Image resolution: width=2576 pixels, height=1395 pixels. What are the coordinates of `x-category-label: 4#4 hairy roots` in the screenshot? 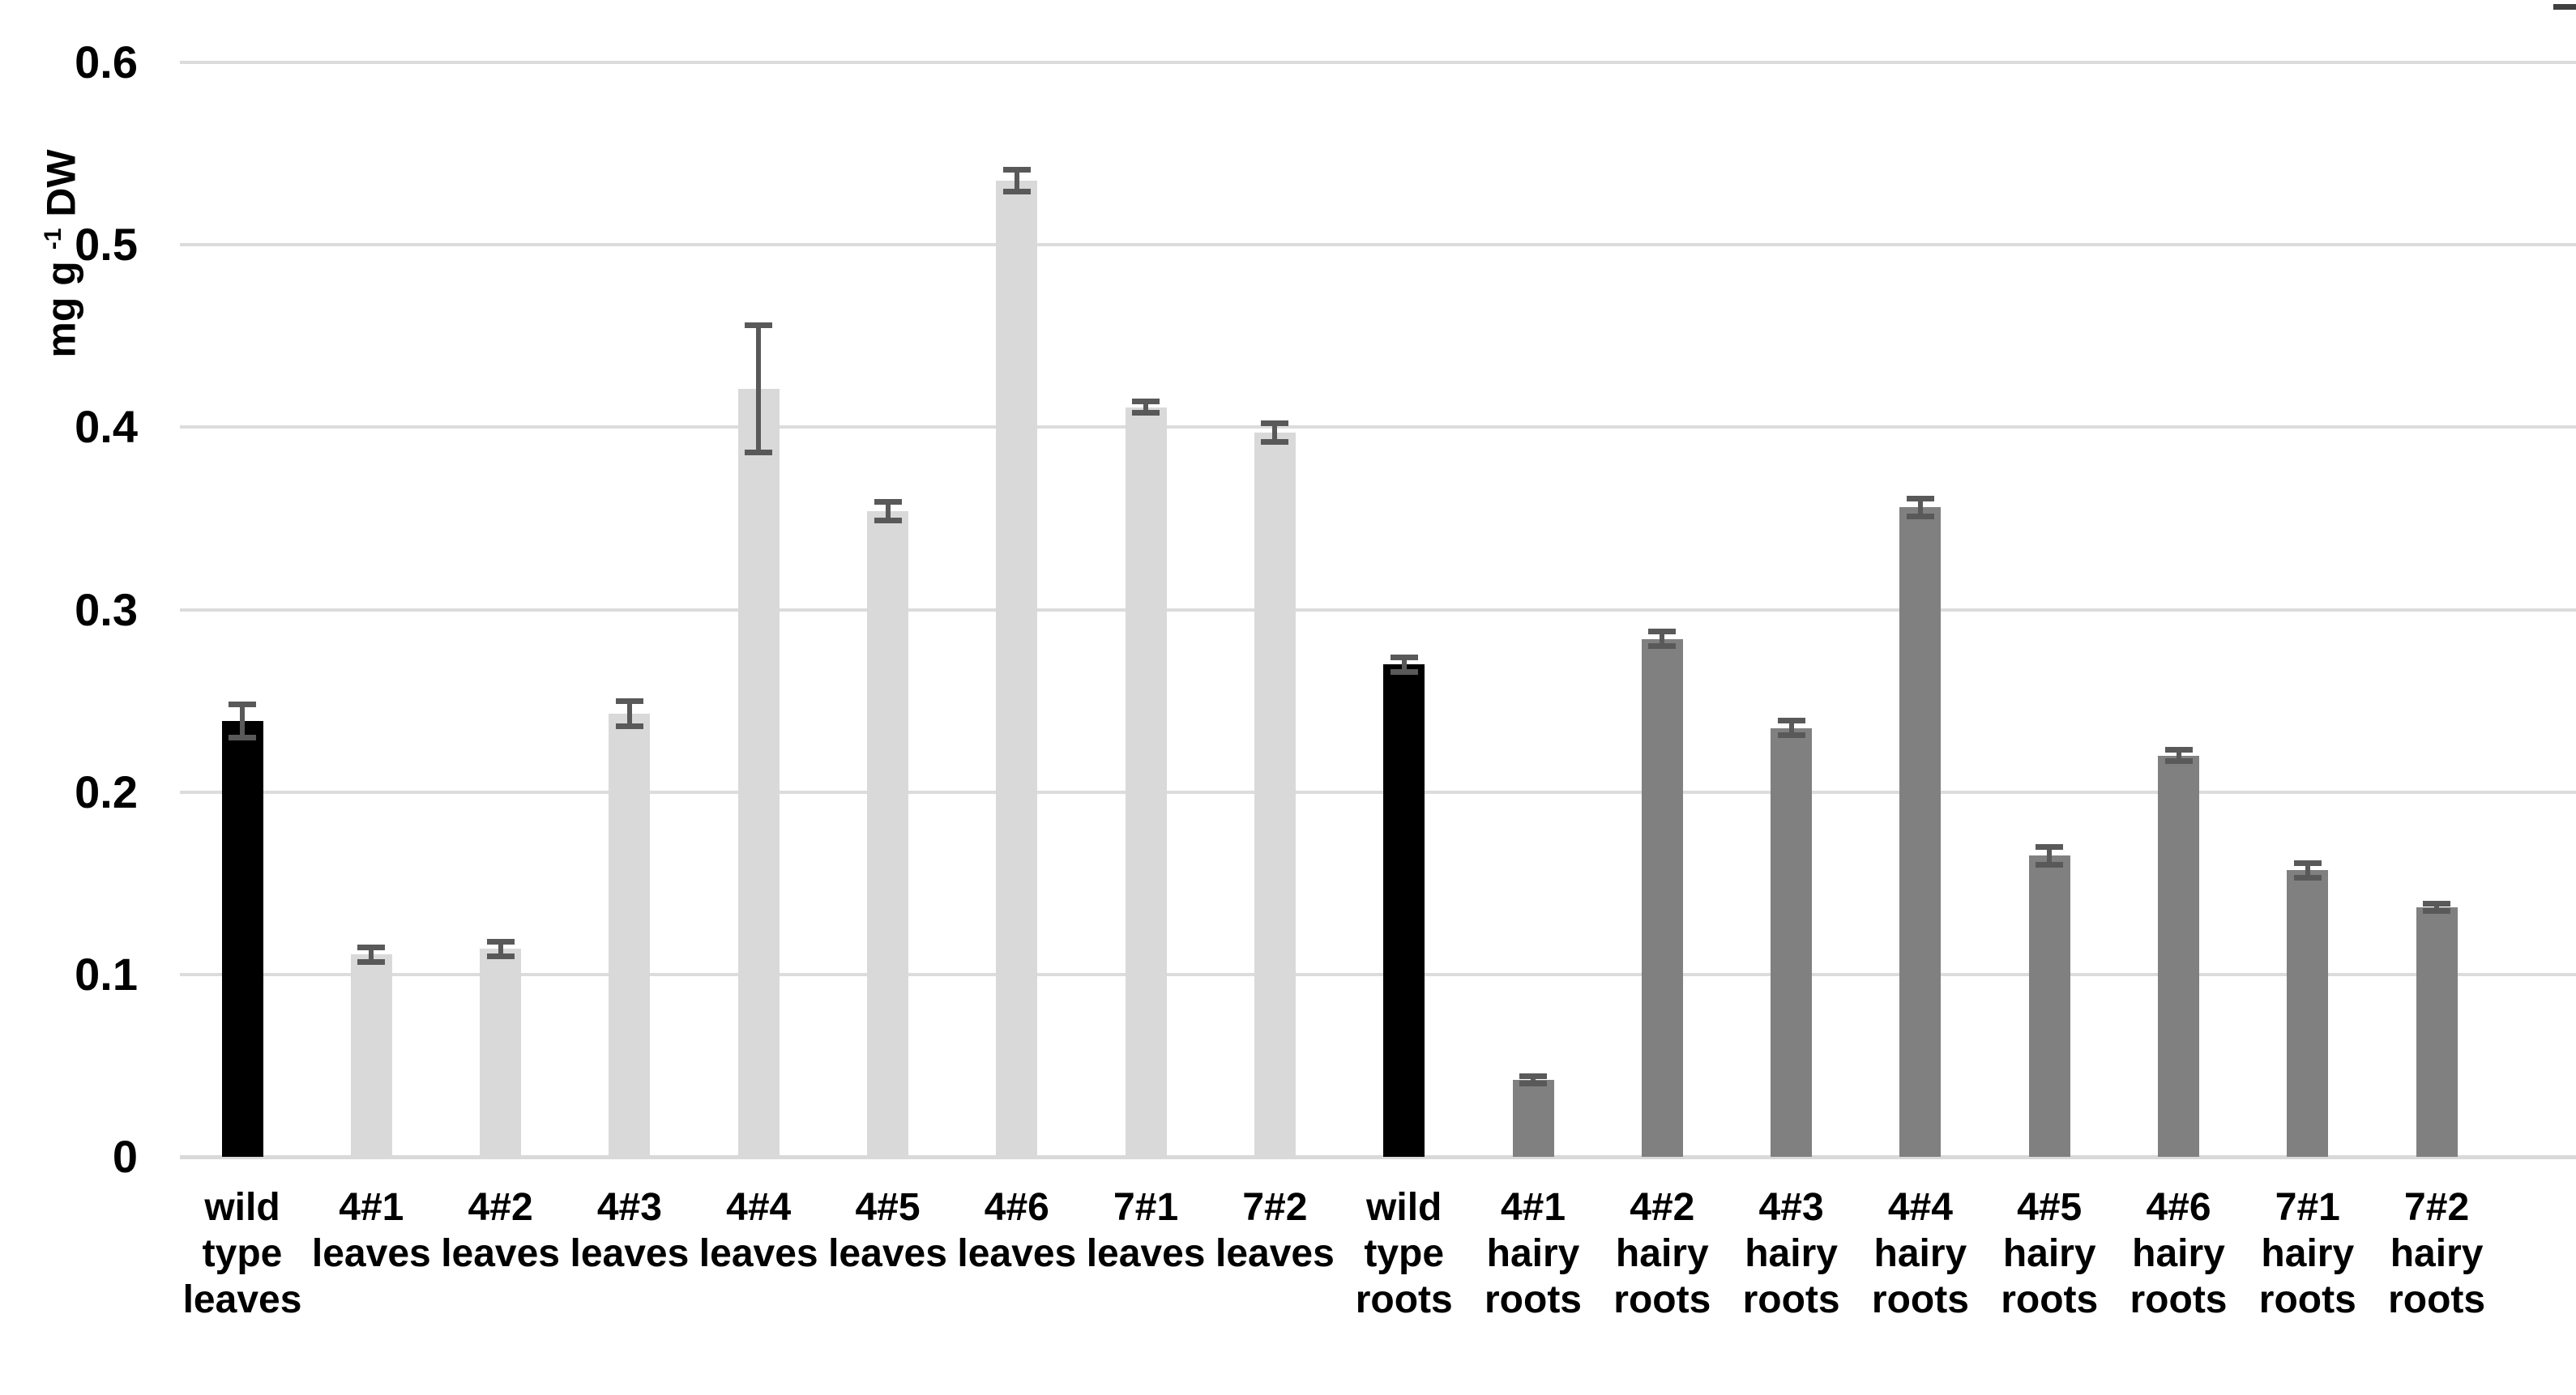 It's located at (1920, 1253).